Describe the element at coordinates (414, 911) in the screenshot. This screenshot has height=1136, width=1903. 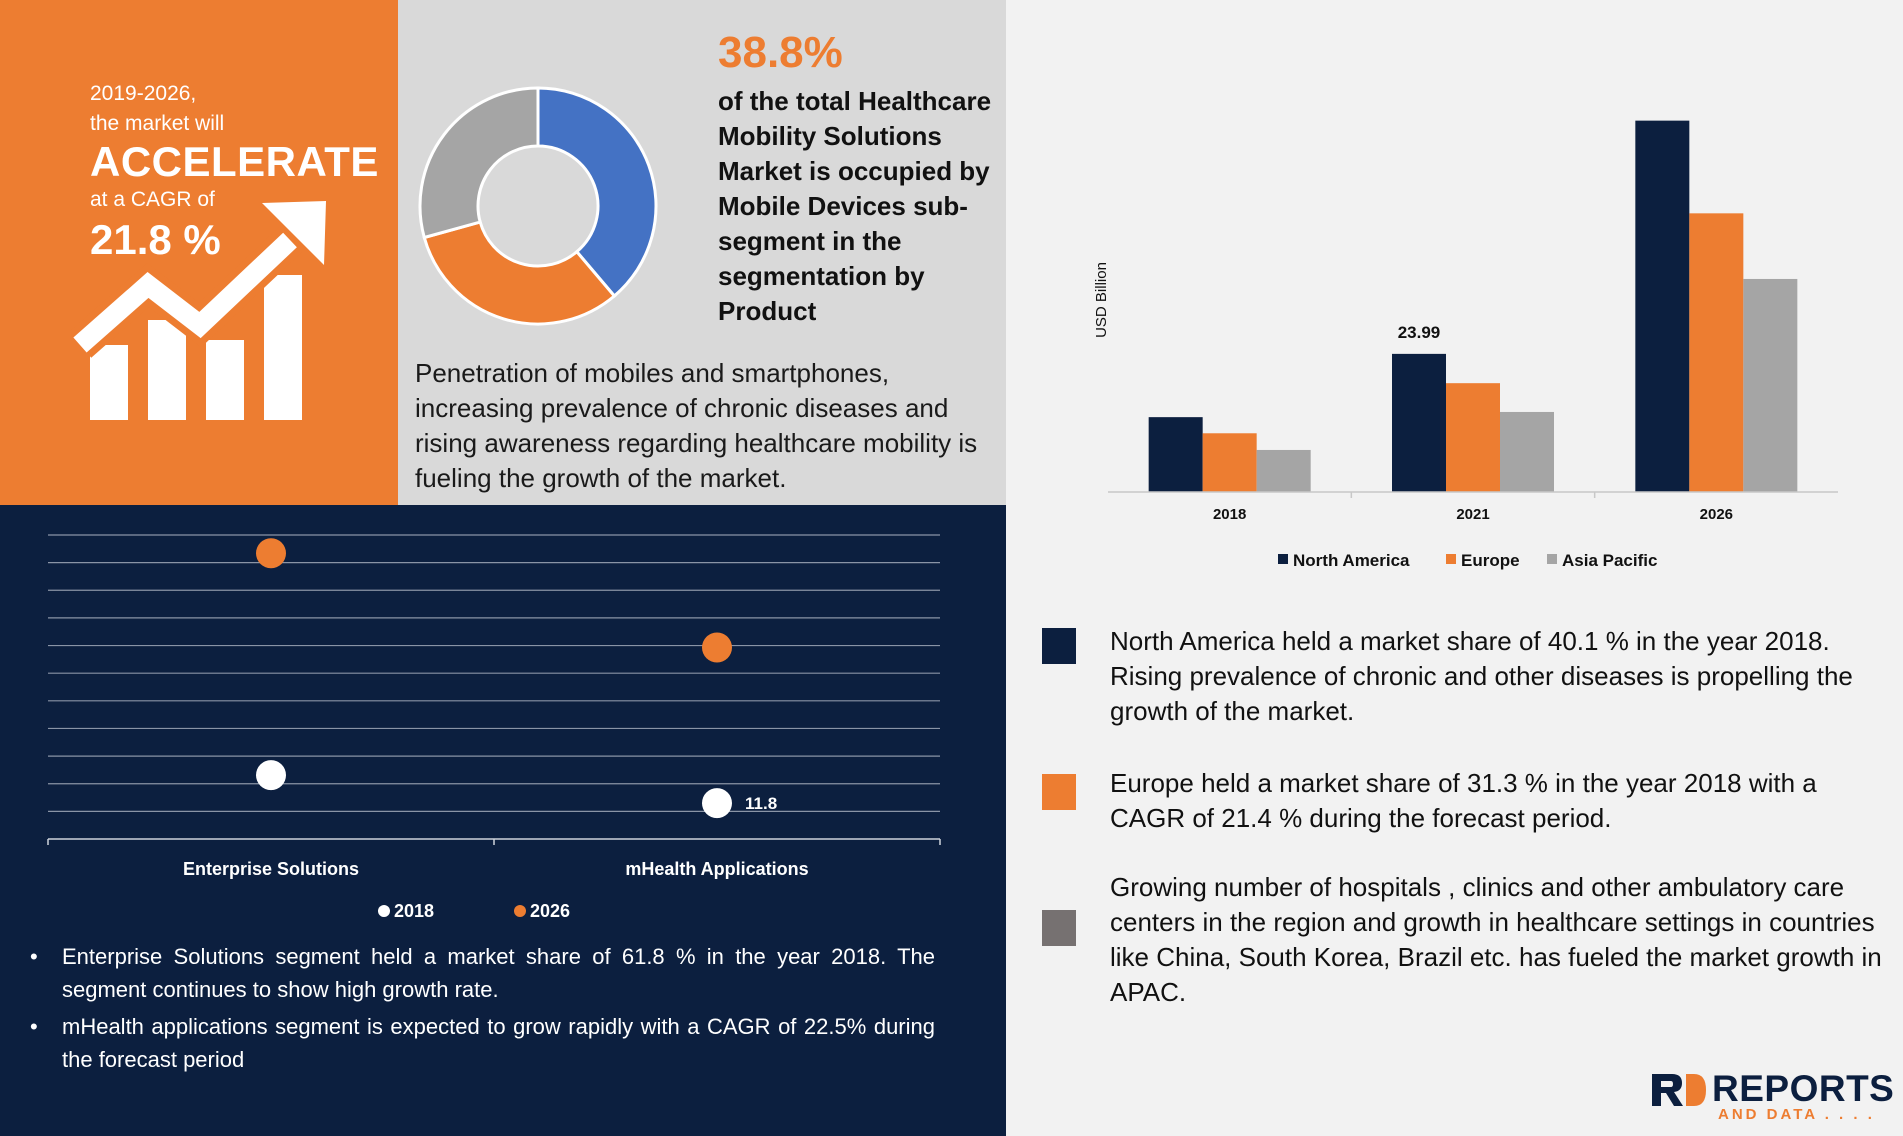
I see `legend-label: 2018` at that location.